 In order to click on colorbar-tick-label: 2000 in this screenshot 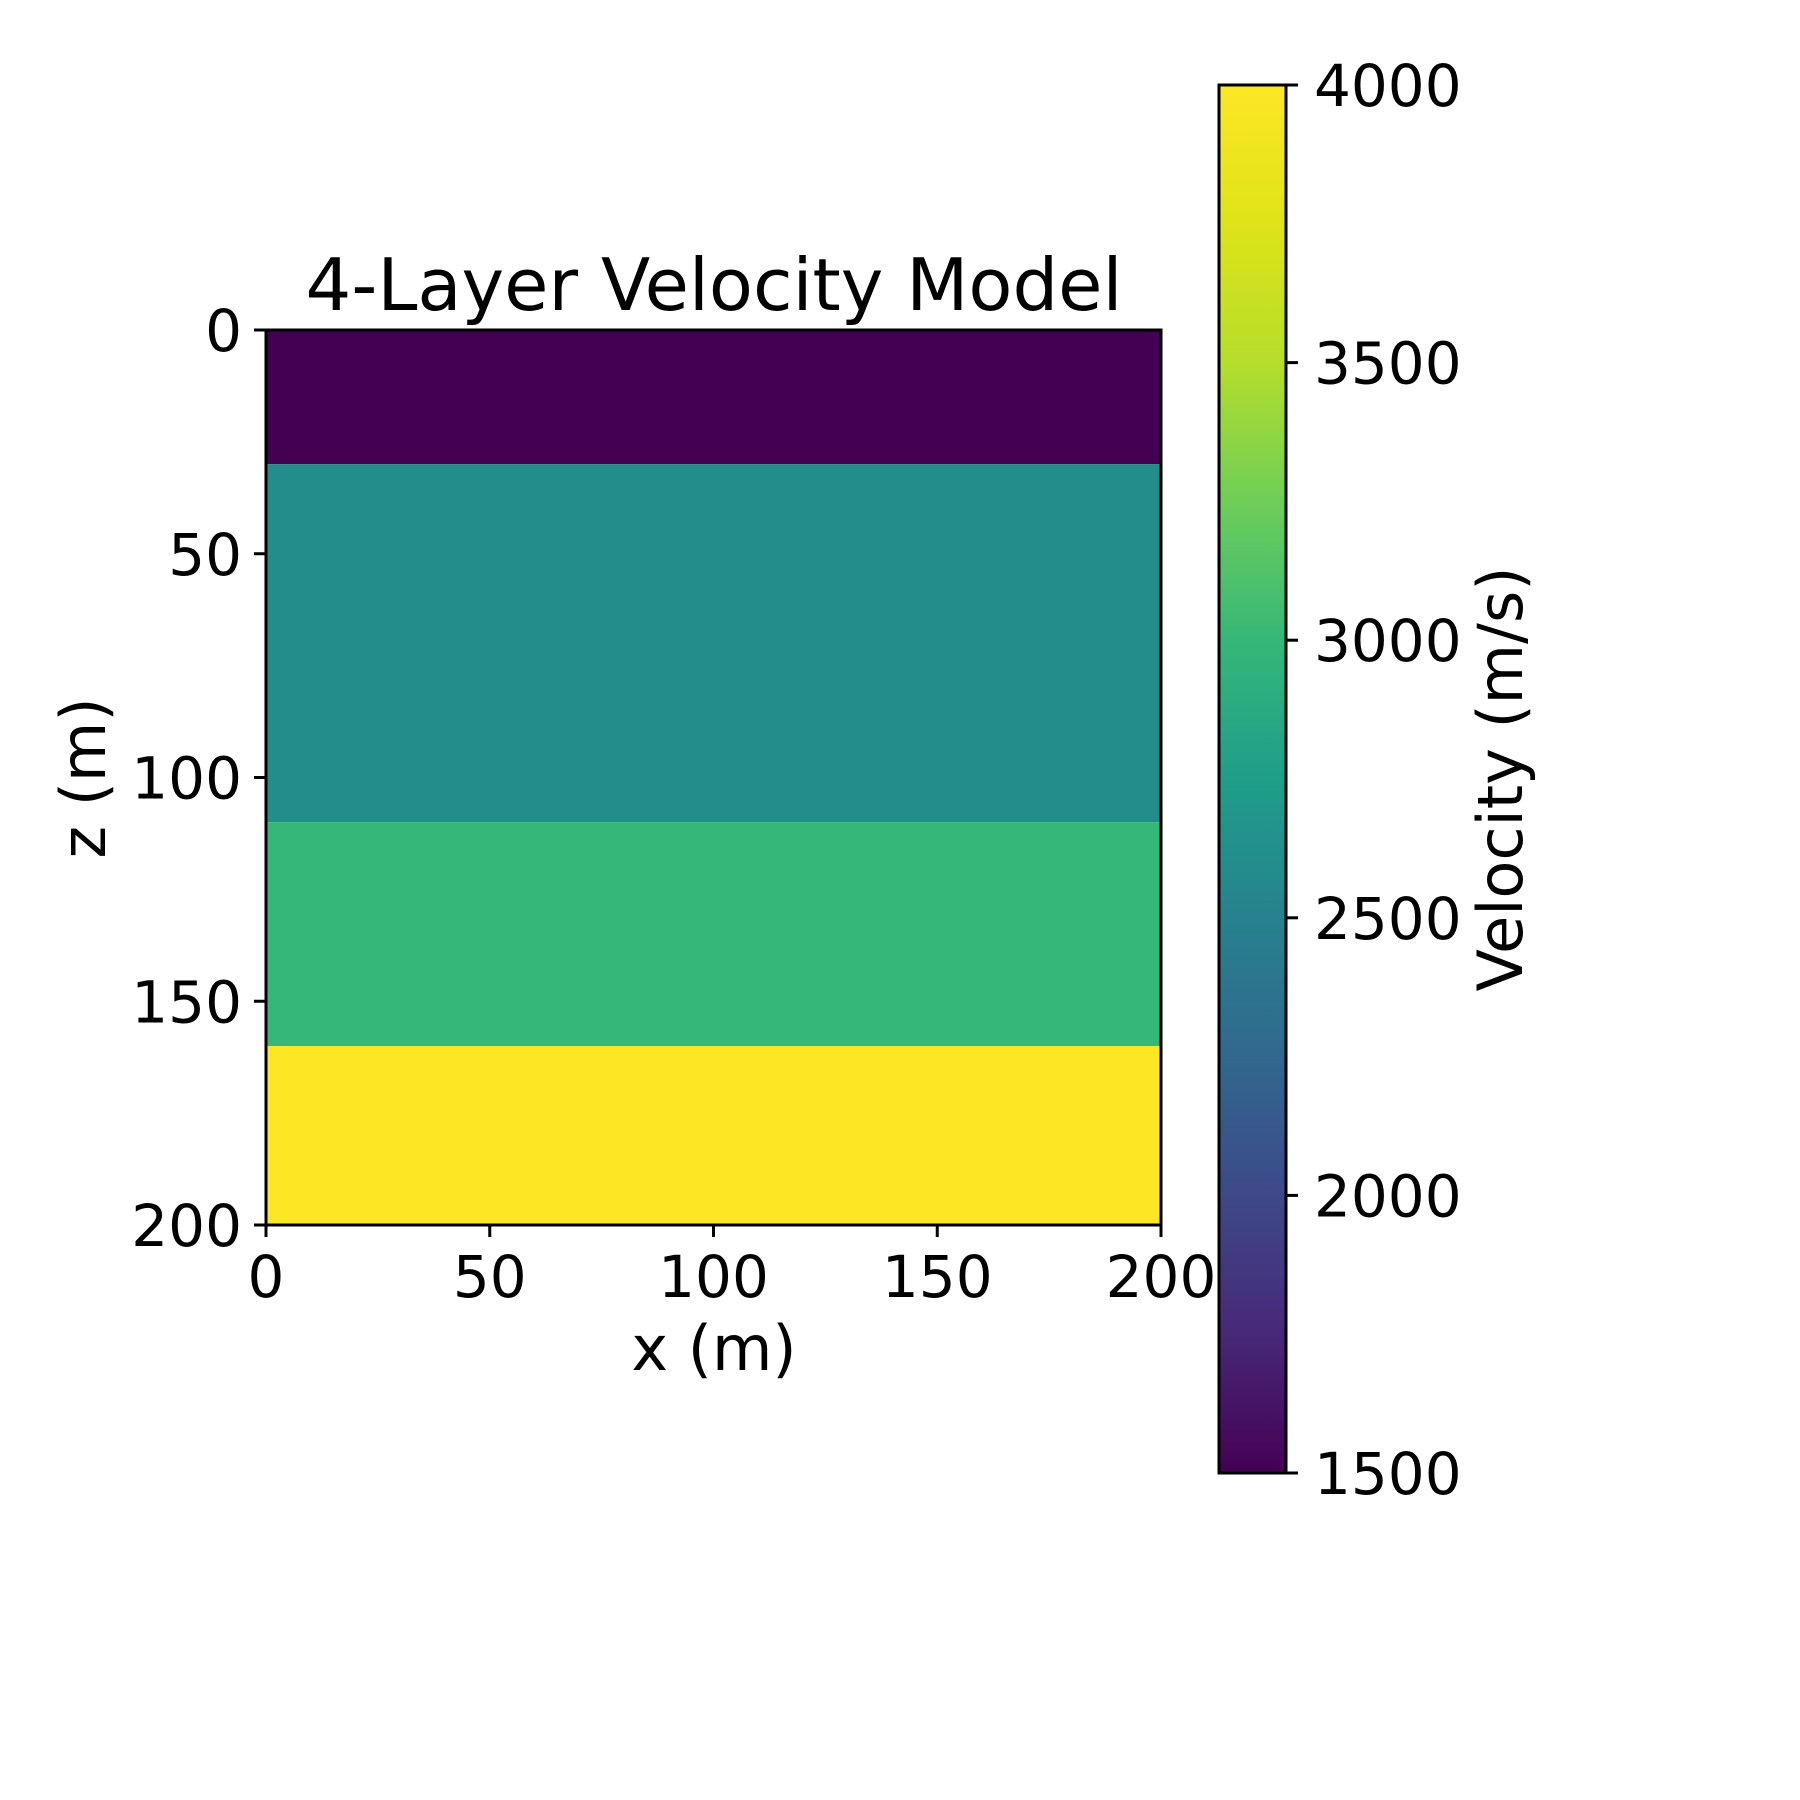, I will do `click(1388, 1196)`.